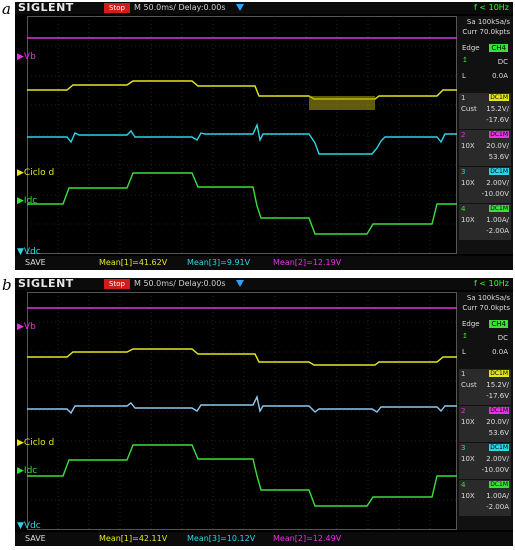  I want to click on mean-2-readout: Mean[2]=12.19V, so click(307, 262).